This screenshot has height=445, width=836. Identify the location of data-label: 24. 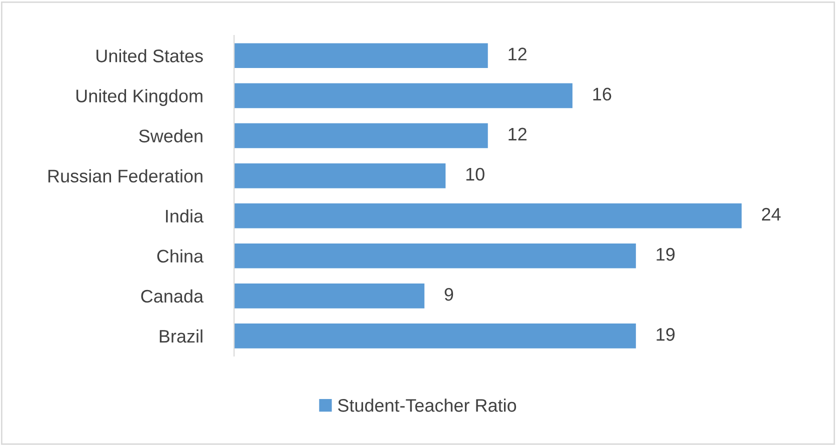
(771, 214).